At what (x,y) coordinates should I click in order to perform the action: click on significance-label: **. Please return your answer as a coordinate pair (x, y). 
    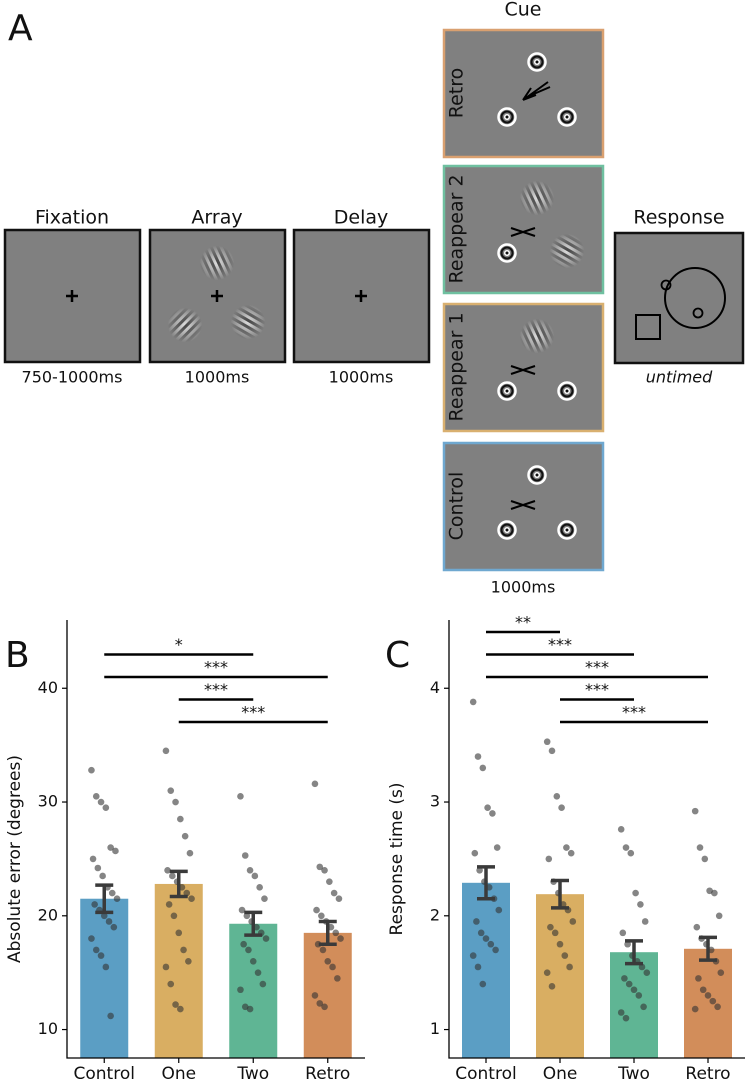
    Looking at the image, I should click on (523, 622).